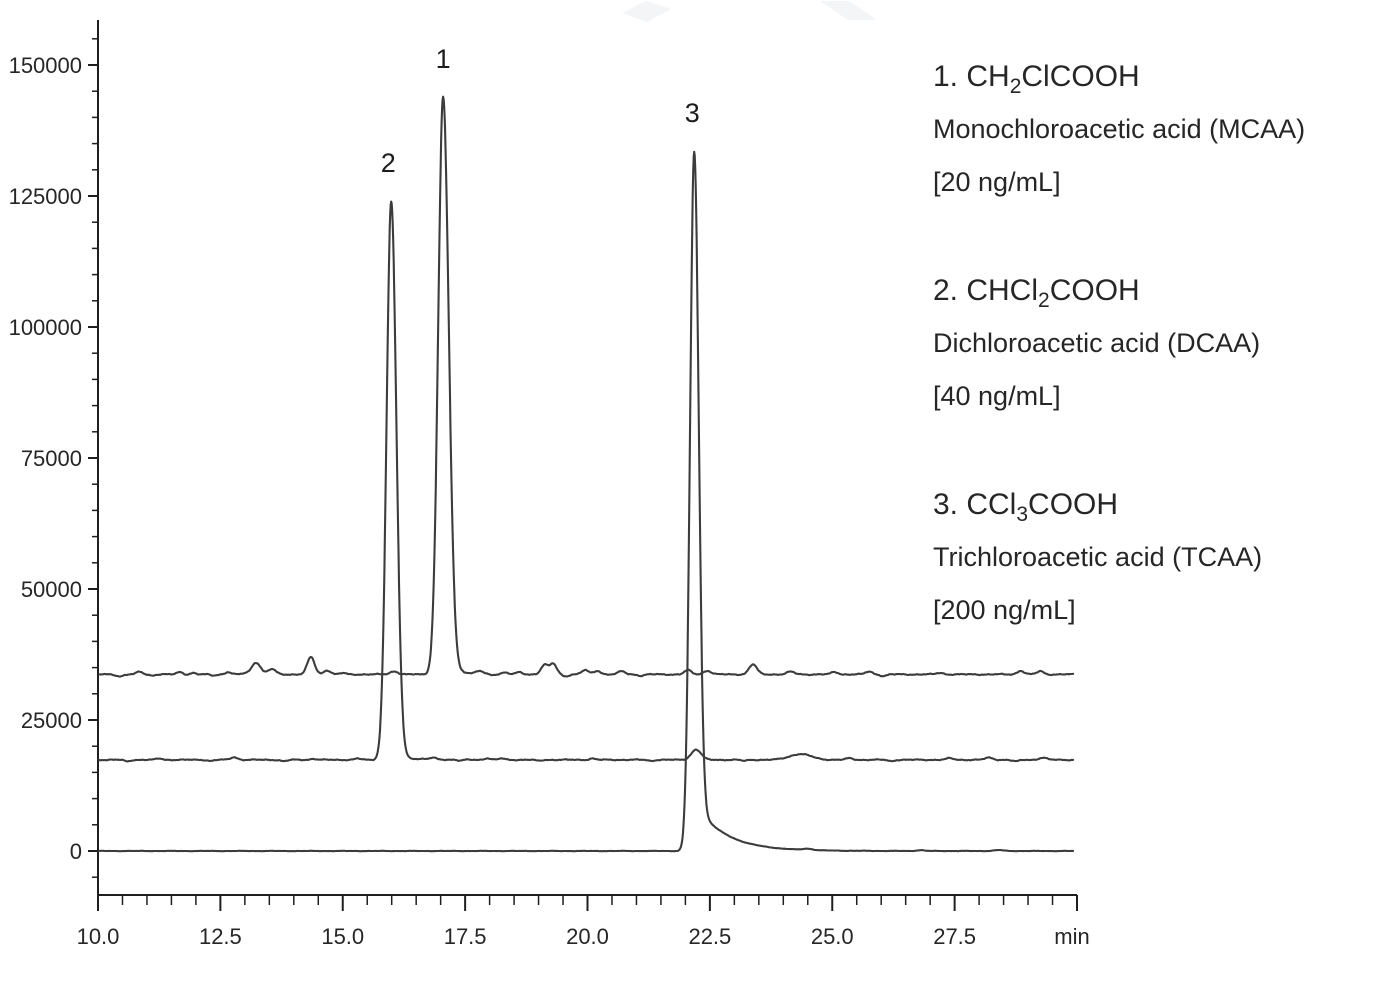 The image size is (1393, 994). What do you see at coordinates (832, 936) in the screenshot?
I see `x-tick-label: 25.0` at bounding box center [832, 936].